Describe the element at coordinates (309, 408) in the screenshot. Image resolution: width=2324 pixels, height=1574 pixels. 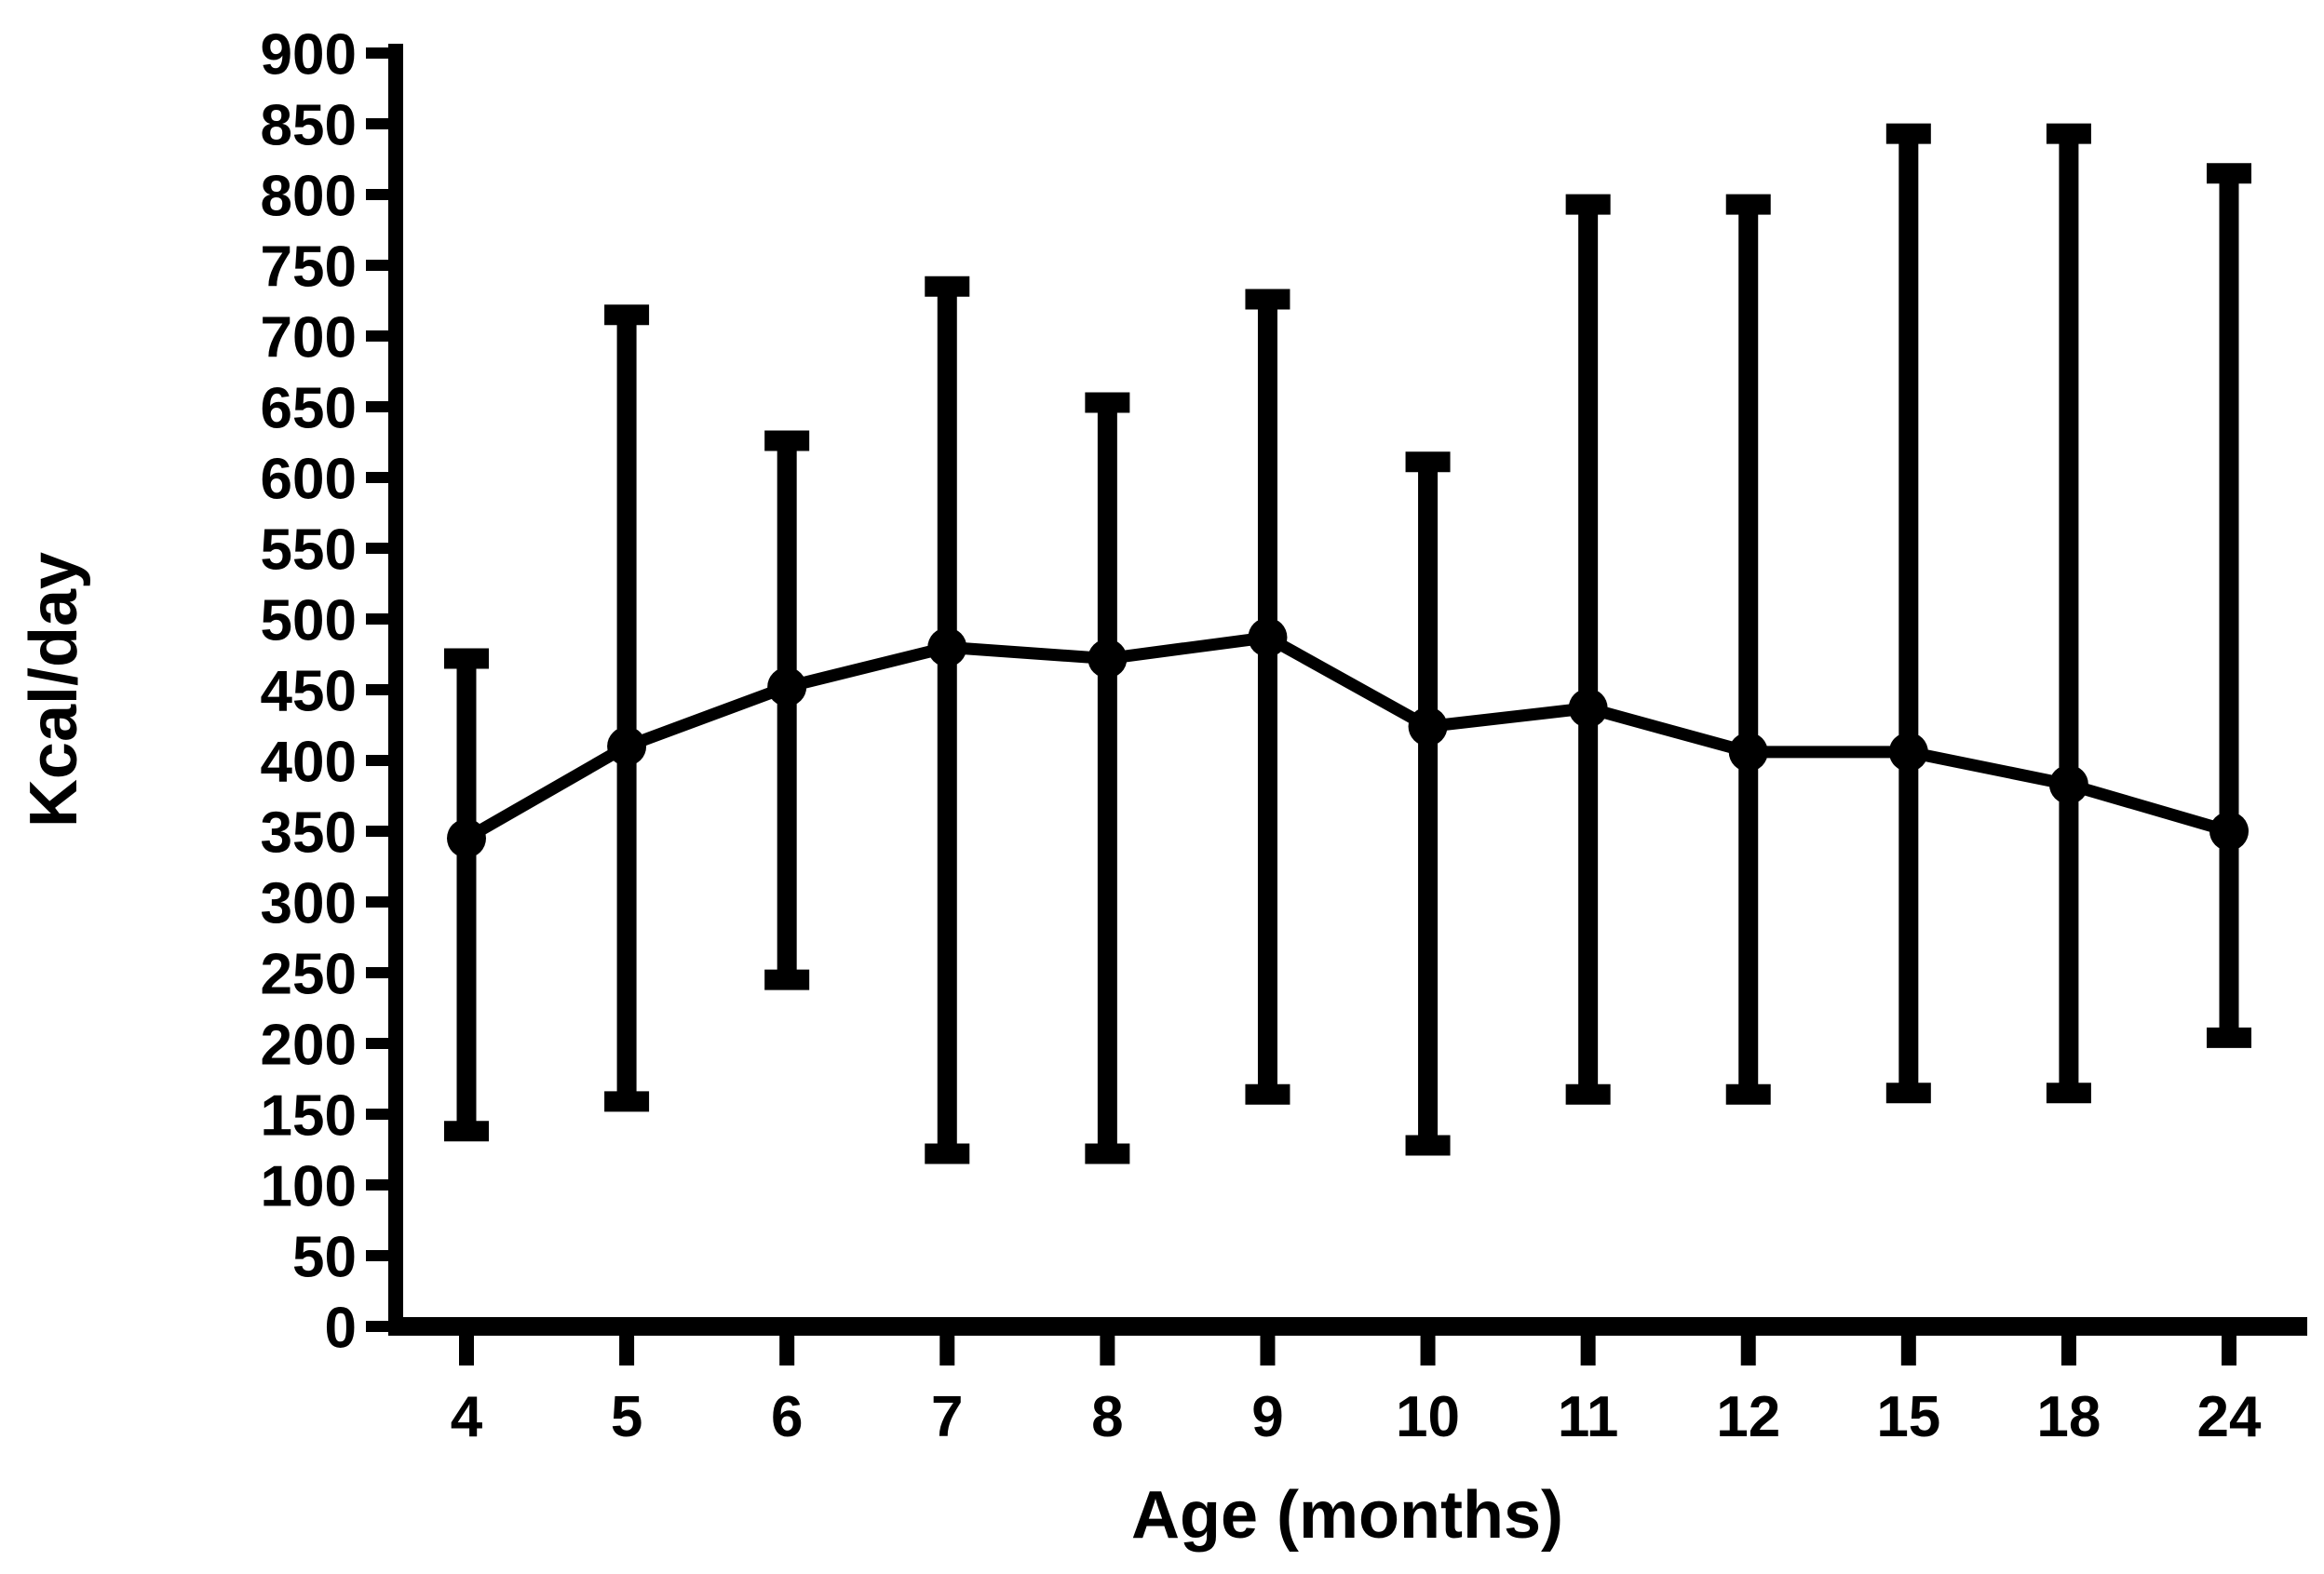
I see `y-tick-label: 650` at that location.